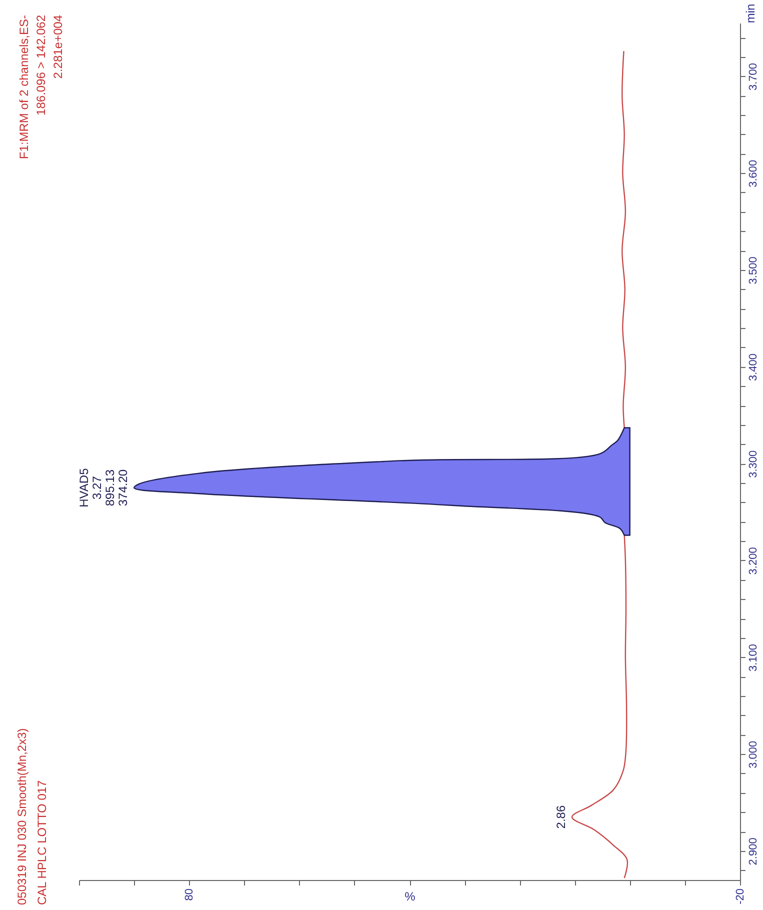 The image size is (763, 910). Describe the element at coordinates (24, 87) in the screenshot. I see `text: F1:MRM of 2 channels,ES-` at that location.